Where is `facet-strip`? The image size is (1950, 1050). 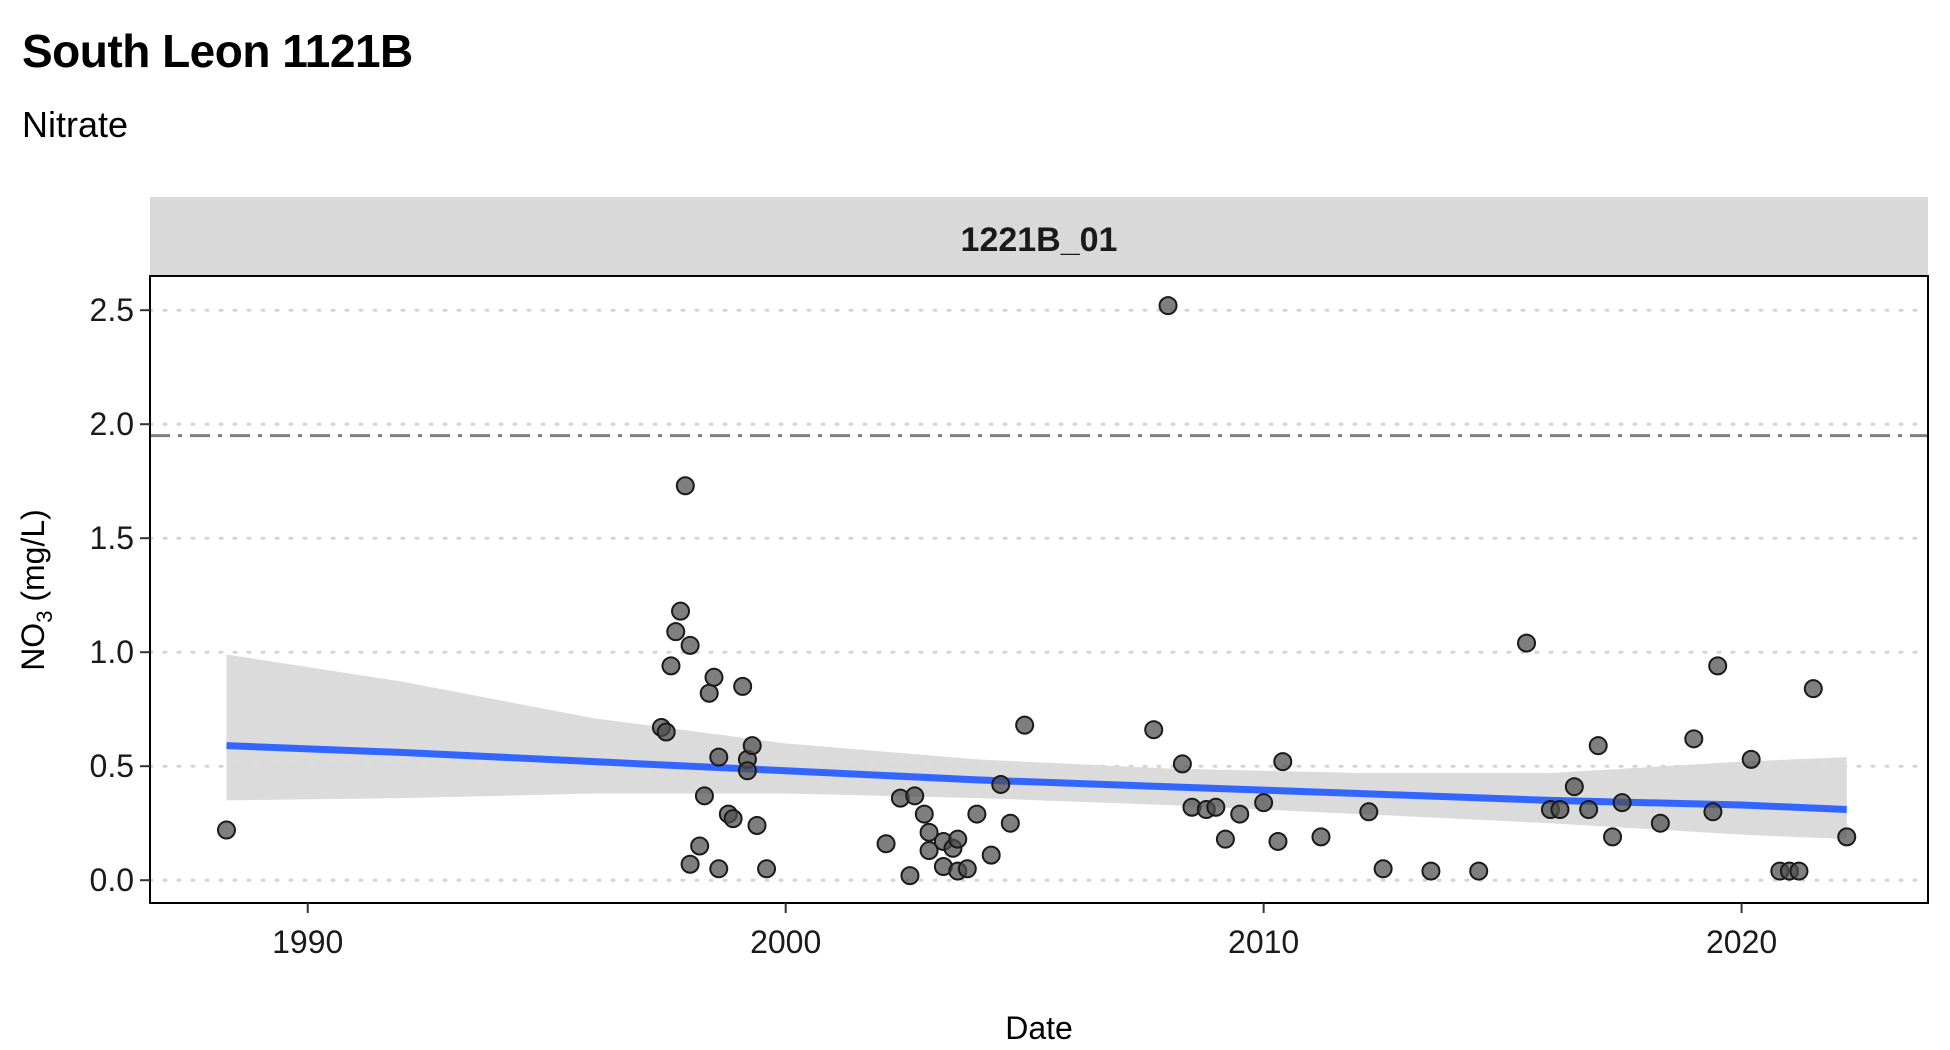
facet-strip is located at coordinates (1039, 236).